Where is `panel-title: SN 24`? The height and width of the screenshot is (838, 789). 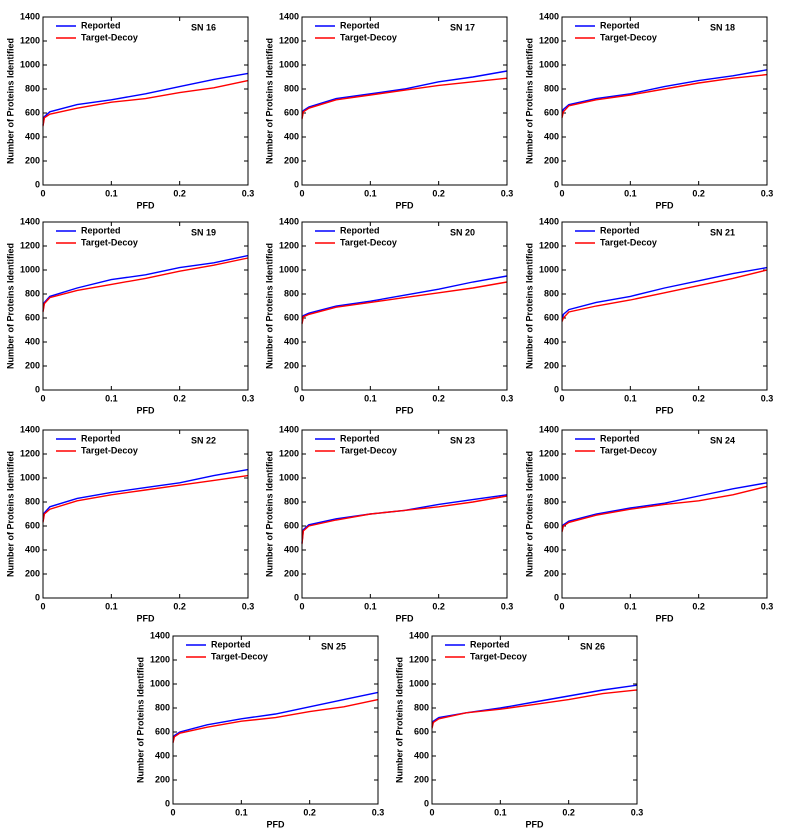 panel-title: SN 24 is located at coordinates (722, 440).